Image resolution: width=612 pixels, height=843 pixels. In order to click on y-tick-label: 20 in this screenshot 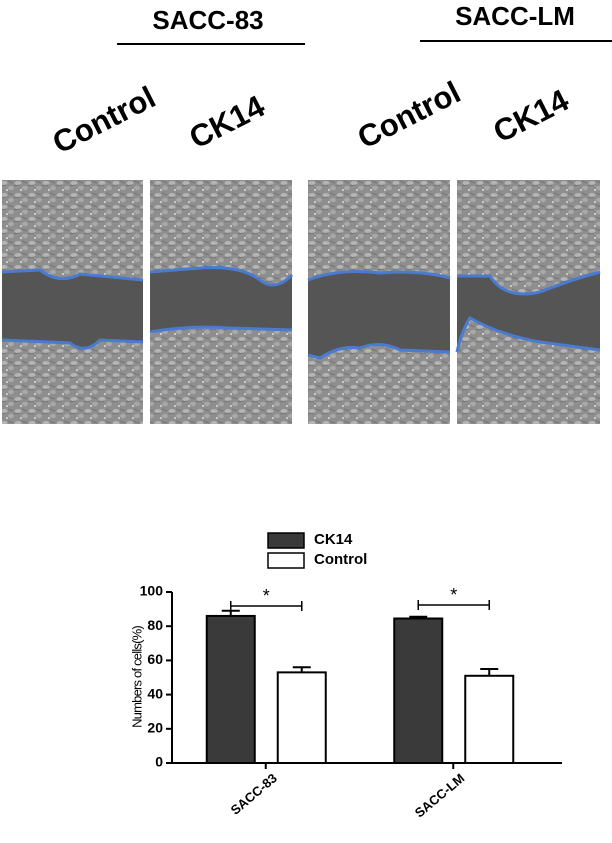, I will do `click(155, 728)`.